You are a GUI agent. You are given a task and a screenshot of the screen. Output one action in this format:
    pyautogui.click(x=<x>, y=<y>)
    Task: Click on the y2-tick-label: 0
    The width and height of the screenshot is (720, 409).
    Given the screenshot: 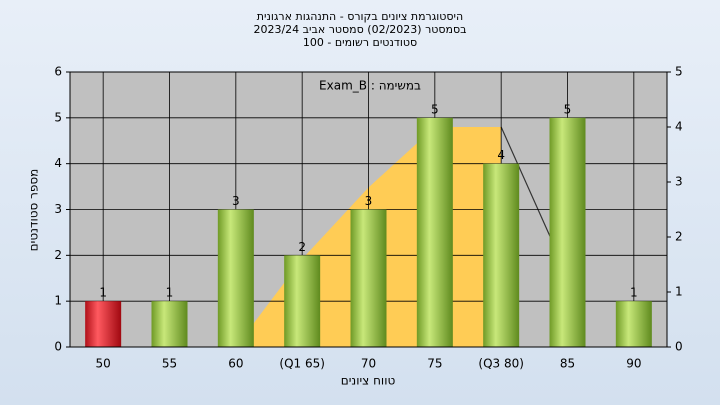 What is the action you would take?
    pyautogui.click(x=679, y=347)
    